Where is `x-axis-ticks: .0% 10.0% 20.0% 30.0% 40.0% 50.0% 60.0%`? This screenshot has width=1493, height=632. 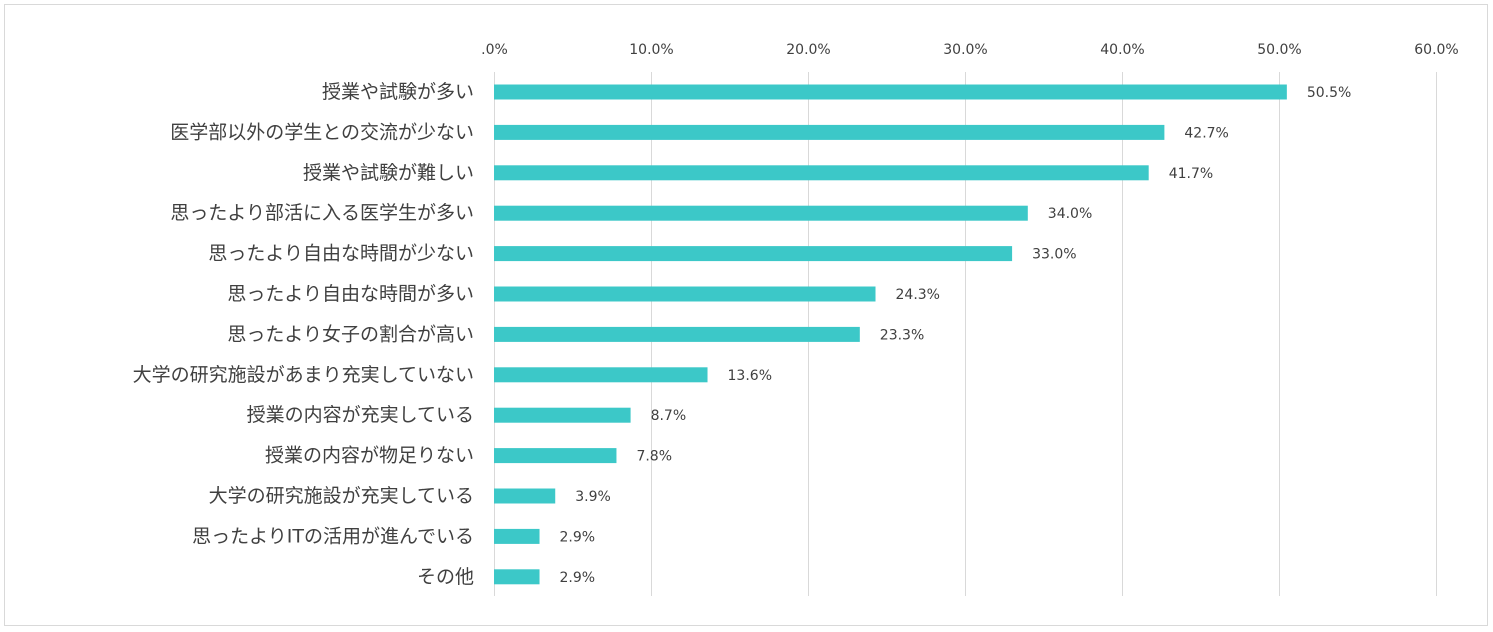 x-axis-ticks: .0% 10.0% 20.0% 30.0% 40.0% 50.0% 60.0% is located at coordinates (970, 50).